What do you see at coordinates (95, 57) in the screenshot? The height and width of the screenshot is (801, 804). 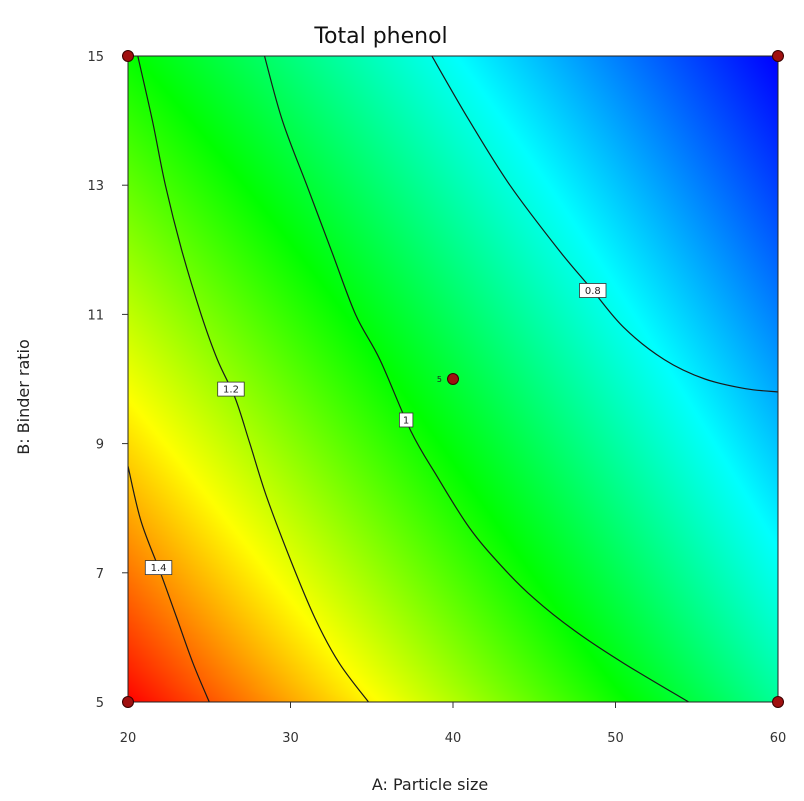 I see `y-tick-label-15: 15` at bounding box center [95, 57].